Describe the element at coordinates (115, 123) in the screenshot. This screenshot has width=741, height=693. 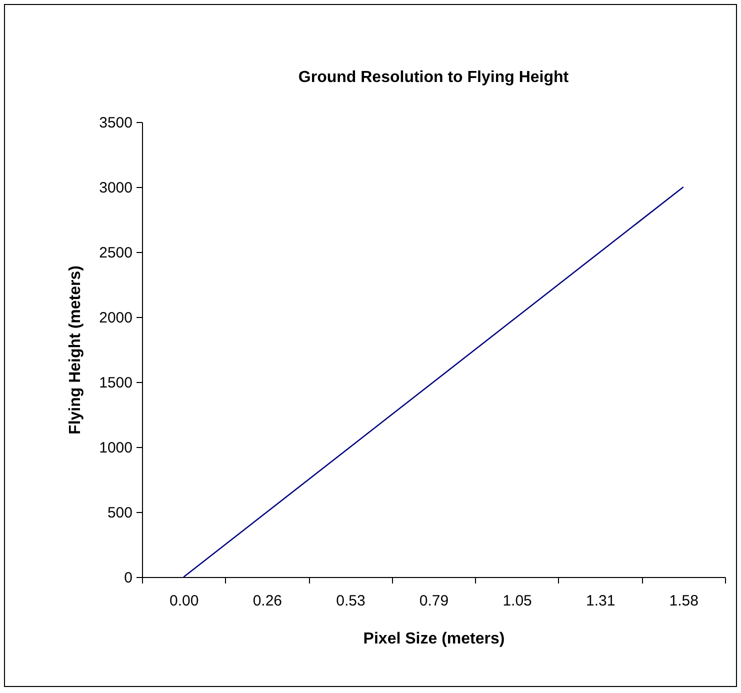
I see `y-tick-label: 3500` at that location.